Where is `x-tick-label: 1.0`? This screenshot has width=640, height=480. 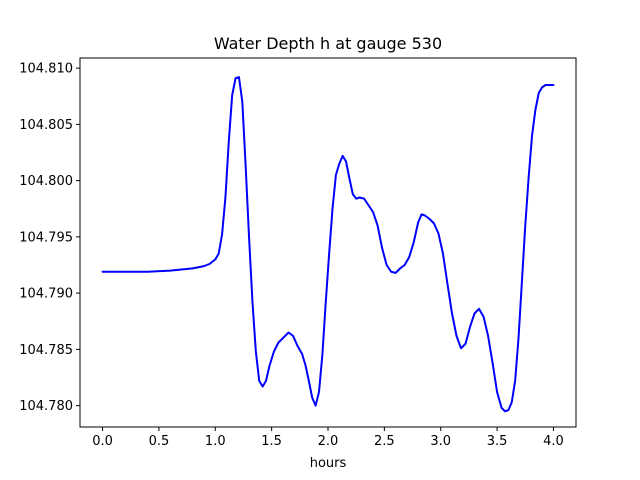
x-tick-label: 1.0 is located at coordinates (215, 441).